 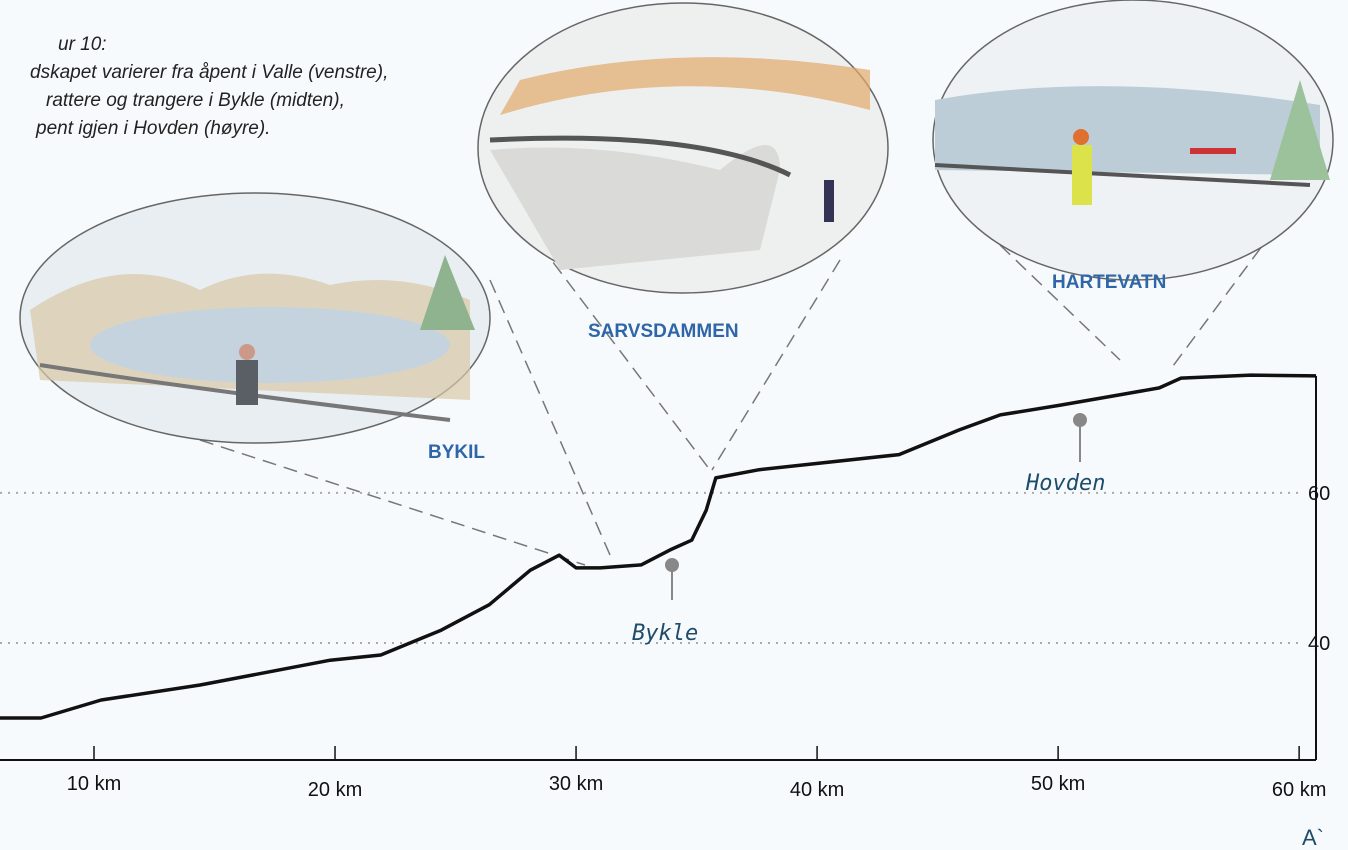 I want to click on label-hartevatn: HARTEVATN, so click(x=1109, y=282).